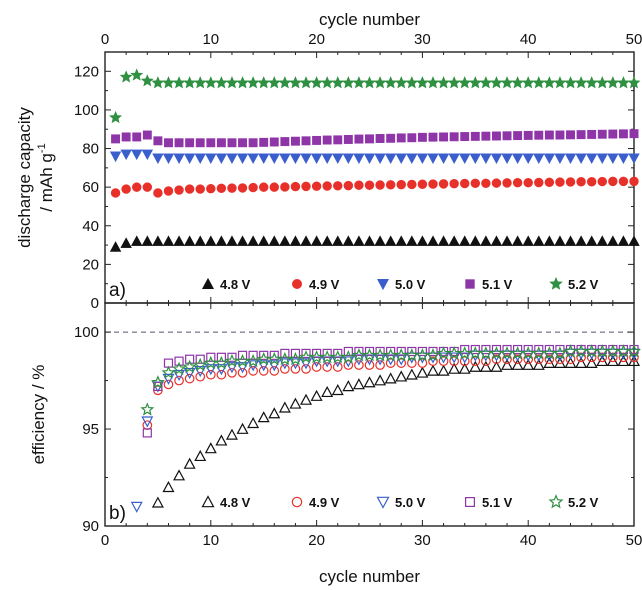 The width and height of the screenshot is (642, 590). Describe the element at coordinates (422, 540) in the screenshot. I see `x-tick-label: 30` at that location.